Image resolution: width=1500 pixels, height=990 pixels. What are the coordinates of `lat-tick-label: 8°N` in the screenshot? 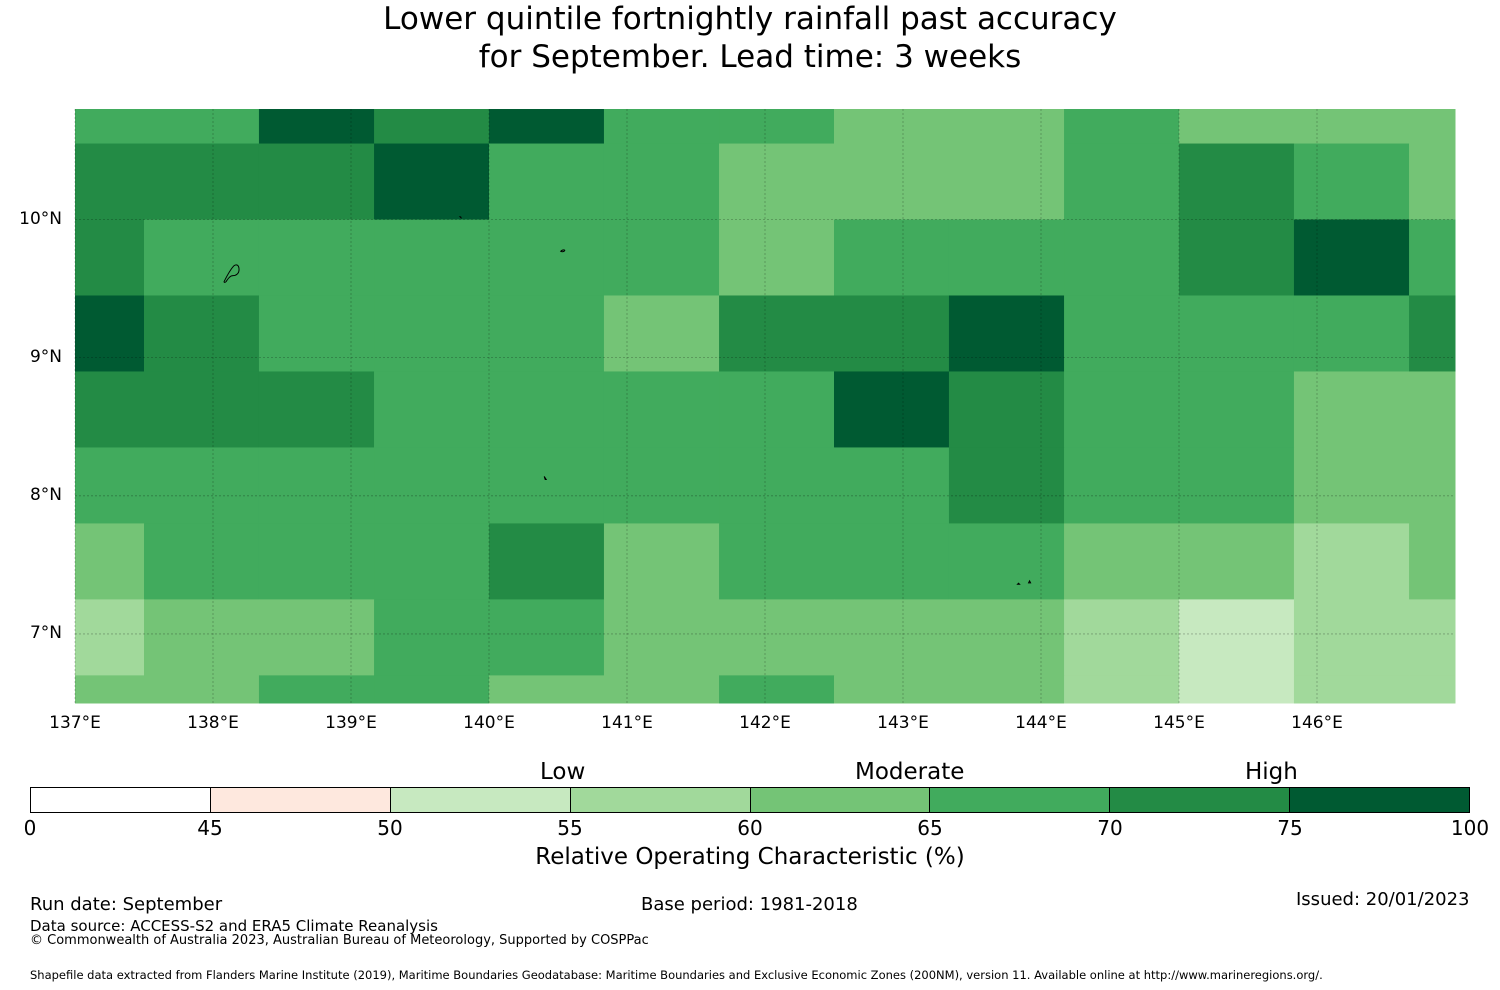 It's located at (45, 494).